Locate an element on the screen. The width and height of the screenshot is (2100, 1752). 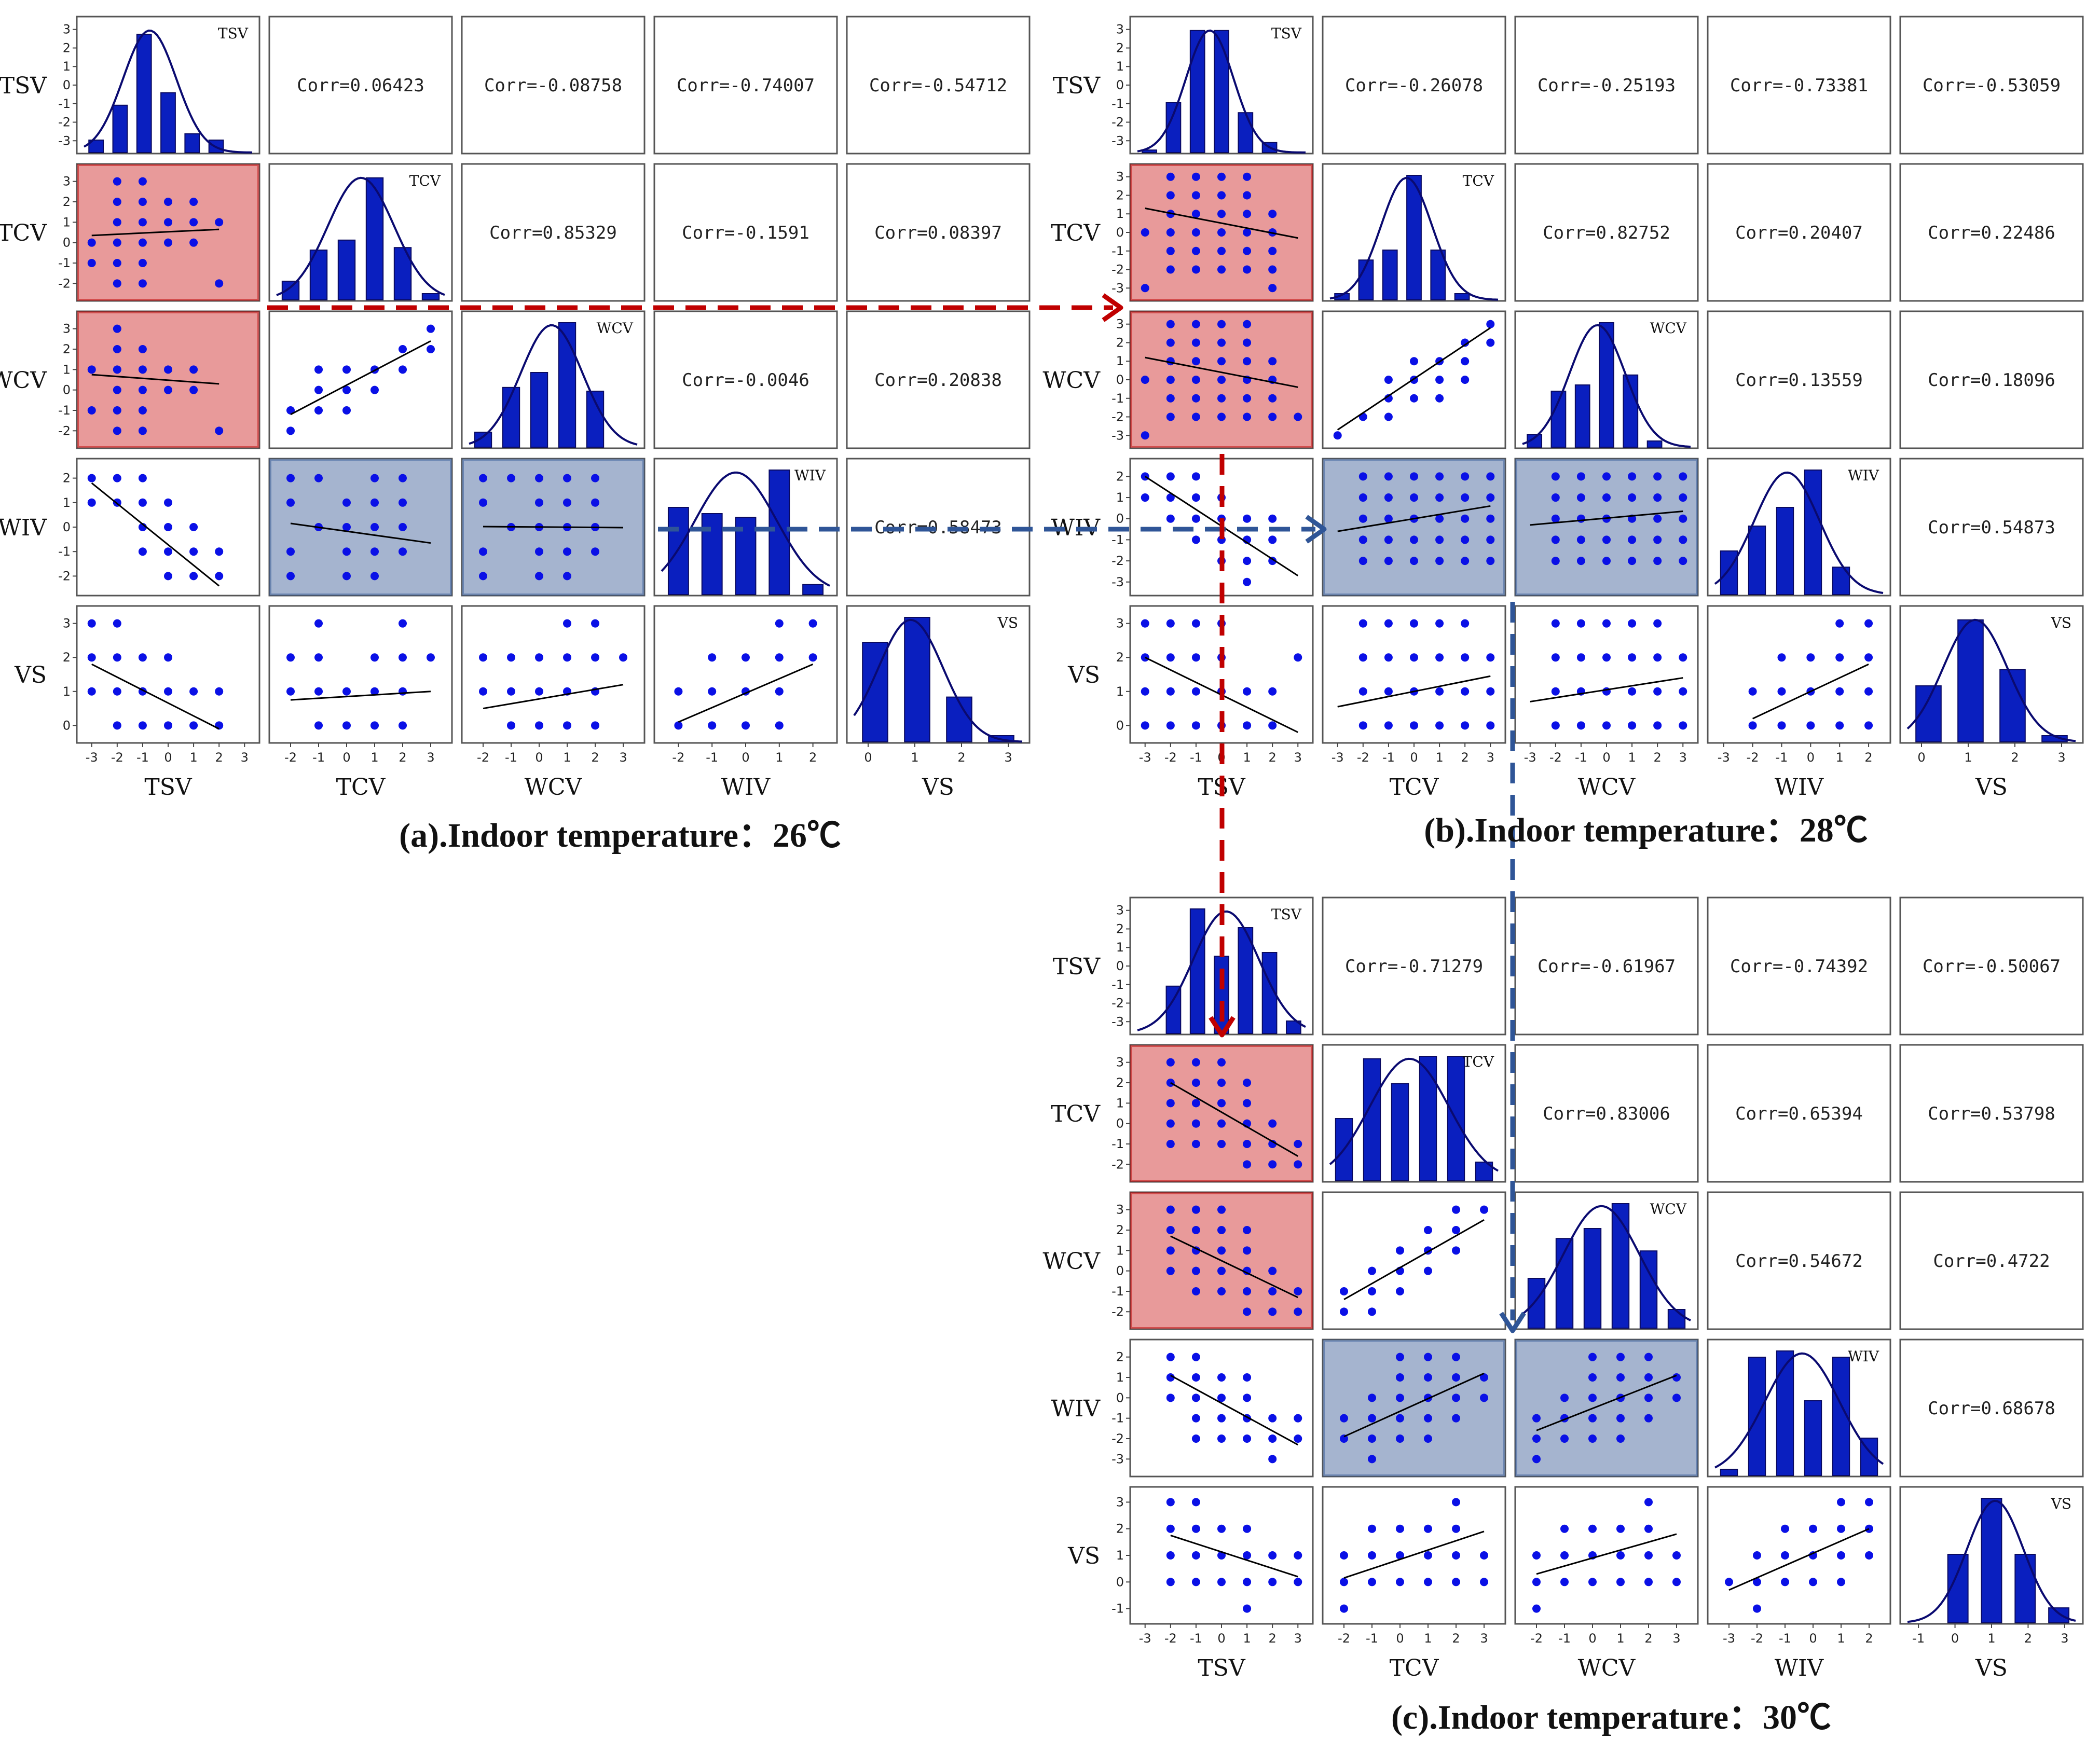
corr-label-r0-c4: Corr=-0.50067 is located at coordinates (1992, 966).